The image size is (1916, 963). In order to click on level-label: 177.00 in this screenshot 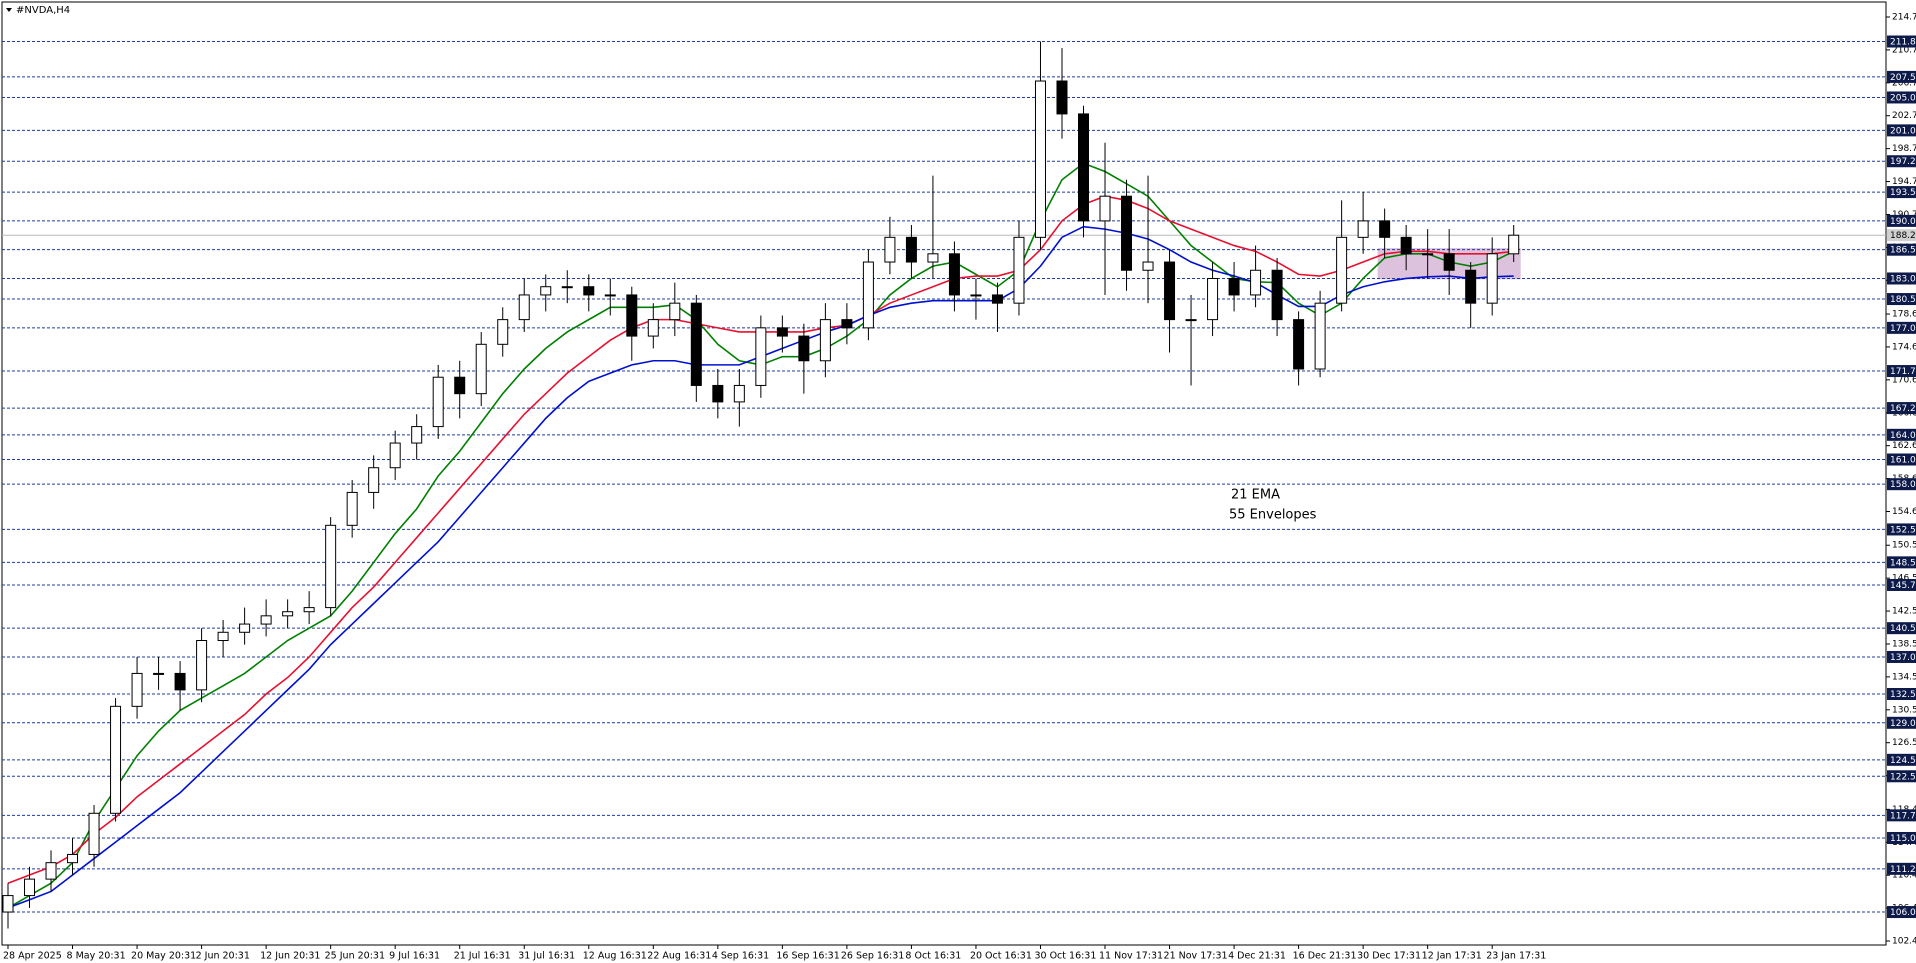, I will do `click(1903, 329)`.